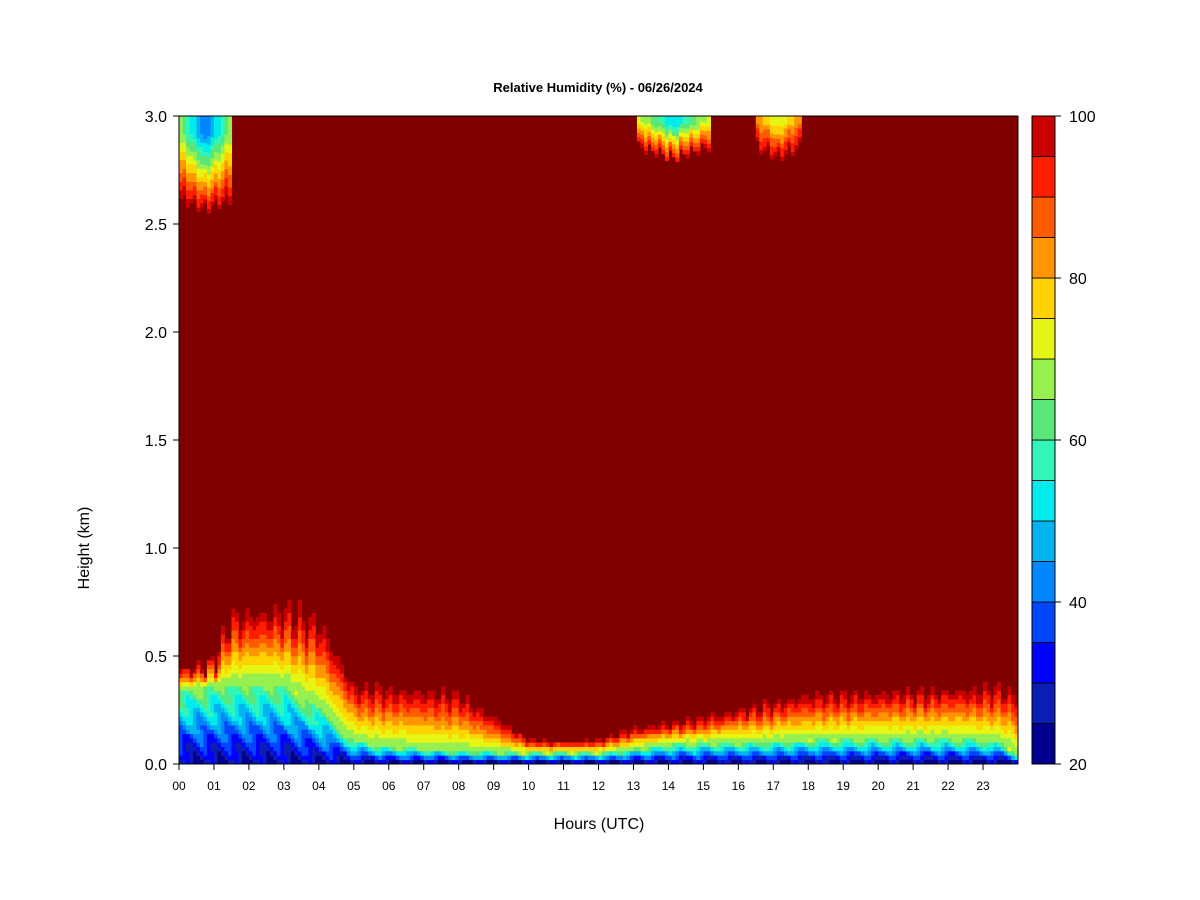  I want to click on x-tick-label: 19, so click(844, 786).